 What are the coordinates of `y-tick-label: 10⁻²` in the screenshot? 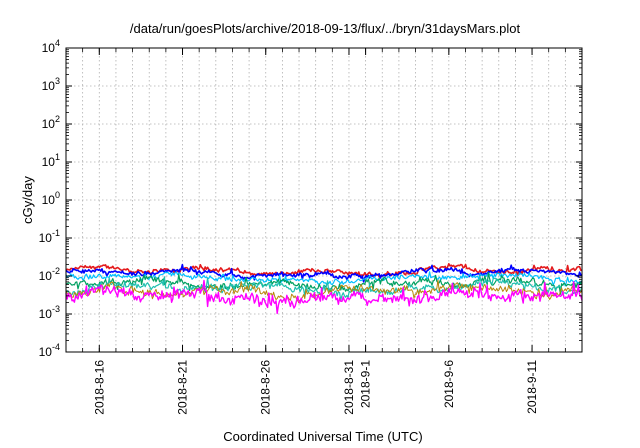 It's located at (49, 274).